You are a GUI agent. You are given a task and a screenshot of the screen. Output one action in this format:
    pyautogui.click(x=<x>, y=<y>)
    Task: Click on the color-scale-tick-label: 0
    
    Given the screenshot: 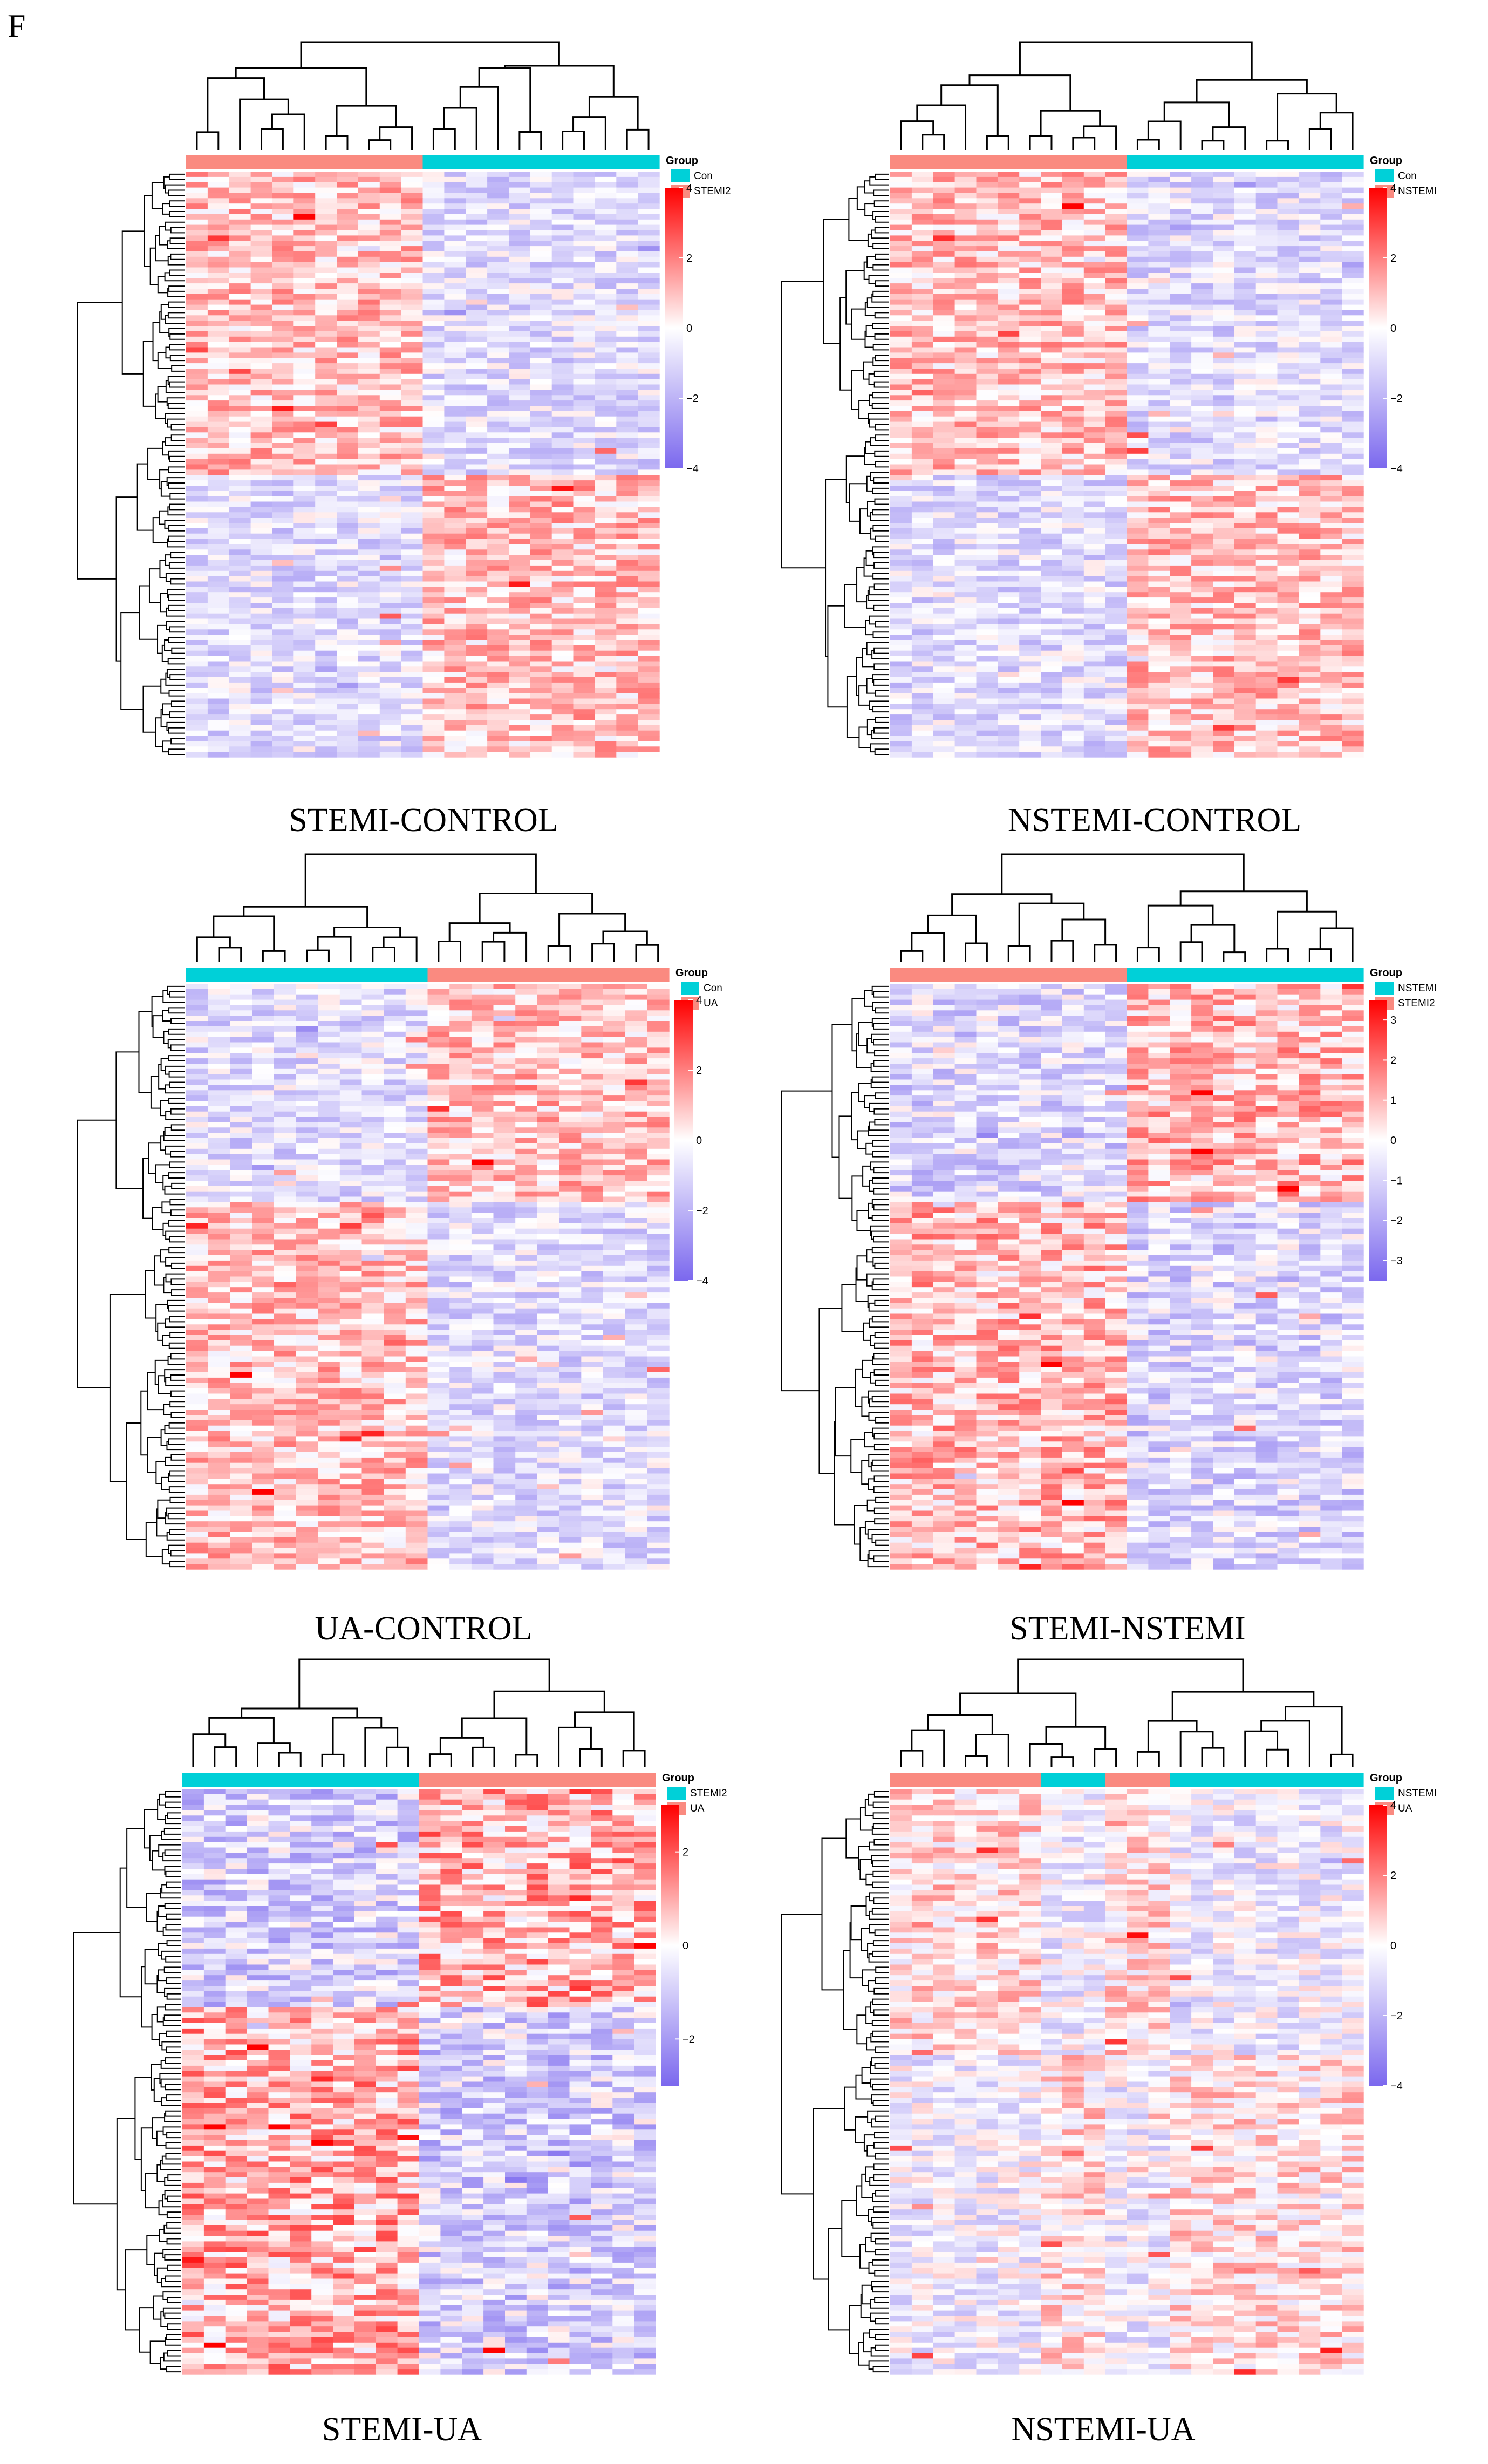 What is the action you would take?
    pyautogui.click(x=689, y=329)
    